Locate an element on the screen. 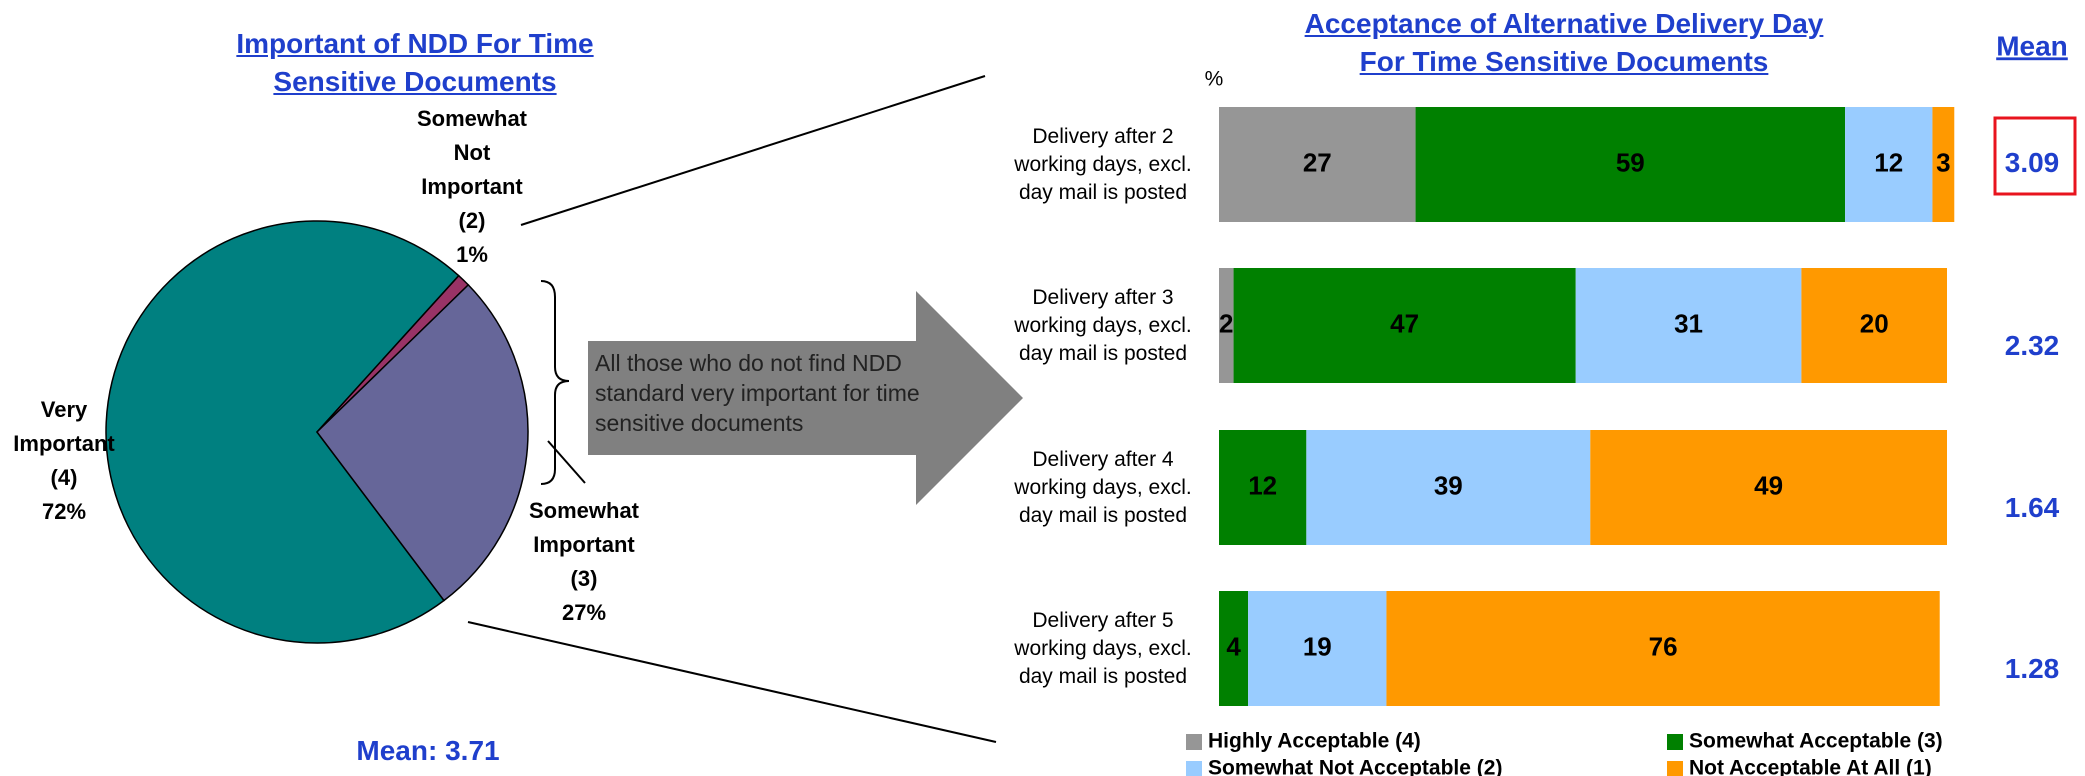  pie-category: Somewhat Not Important (2) is located at coordinates (472, 169).